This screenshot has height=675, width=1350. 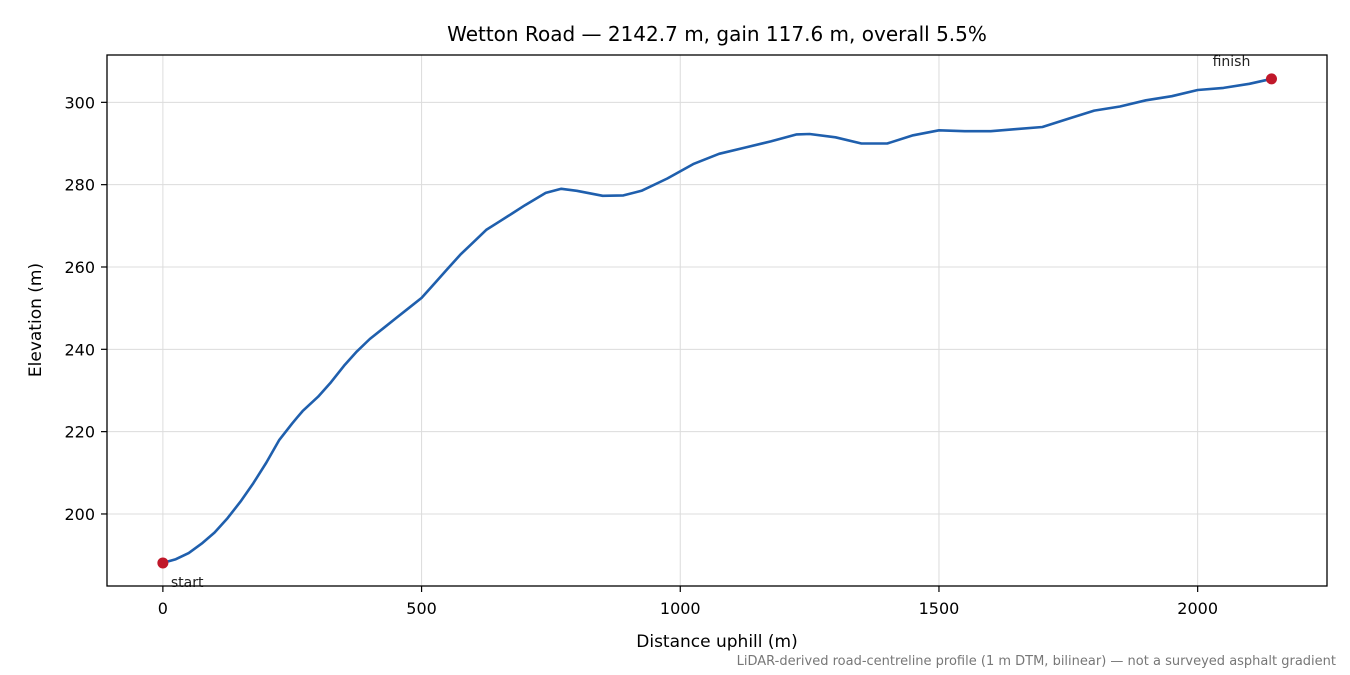 I want to click on y-tick-label: 260, so click(x=79, y=267).